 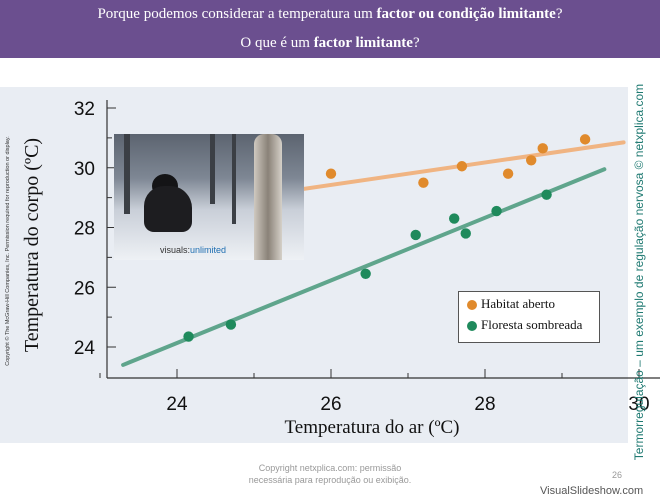 What do you see at coordinates (168, 209) in the screenshot?
I see `wolf-body` at bounding box center [168, 209].